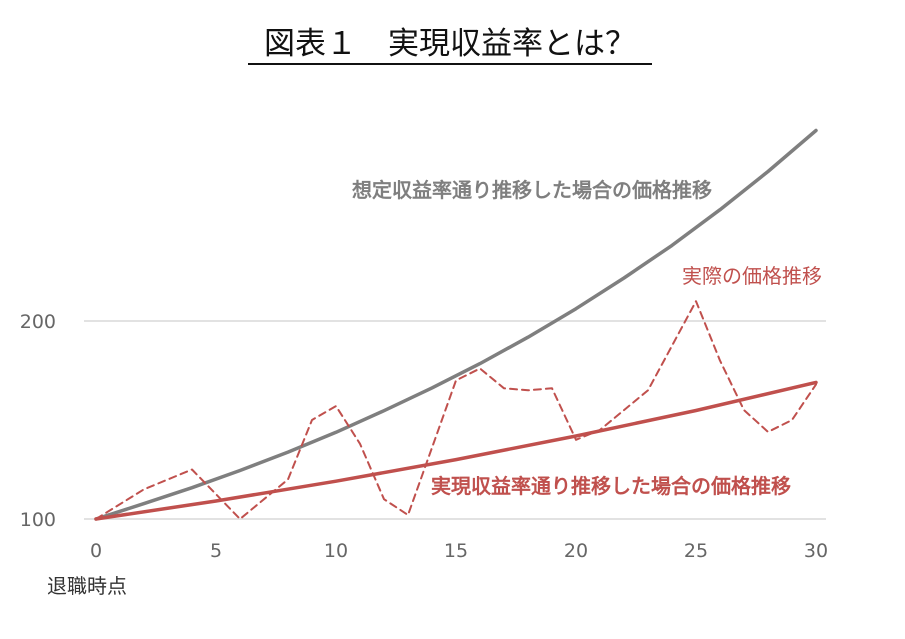 This screenshot has height=639, width=905. Describe the element at coordinates (576, 551) in the screenshot. I see `x-tick-label-20: 20` at that location.